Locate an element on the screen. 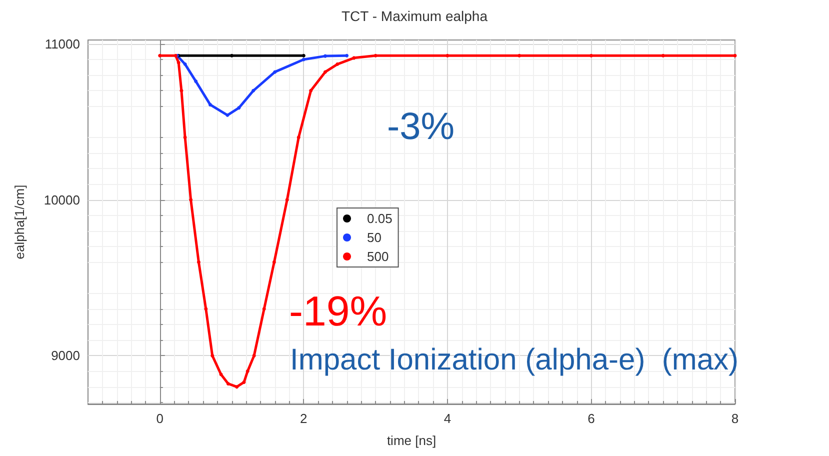 This screenshot has width=829, height=456. annotation: Impact Ionization (alpha-e) (max) is located at coordinates (514, 360).